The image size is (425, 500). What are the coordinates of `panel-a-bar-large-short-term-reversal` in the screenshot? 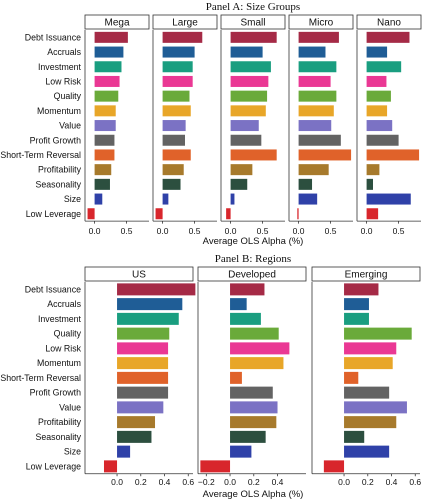 It's located at (176, 155).